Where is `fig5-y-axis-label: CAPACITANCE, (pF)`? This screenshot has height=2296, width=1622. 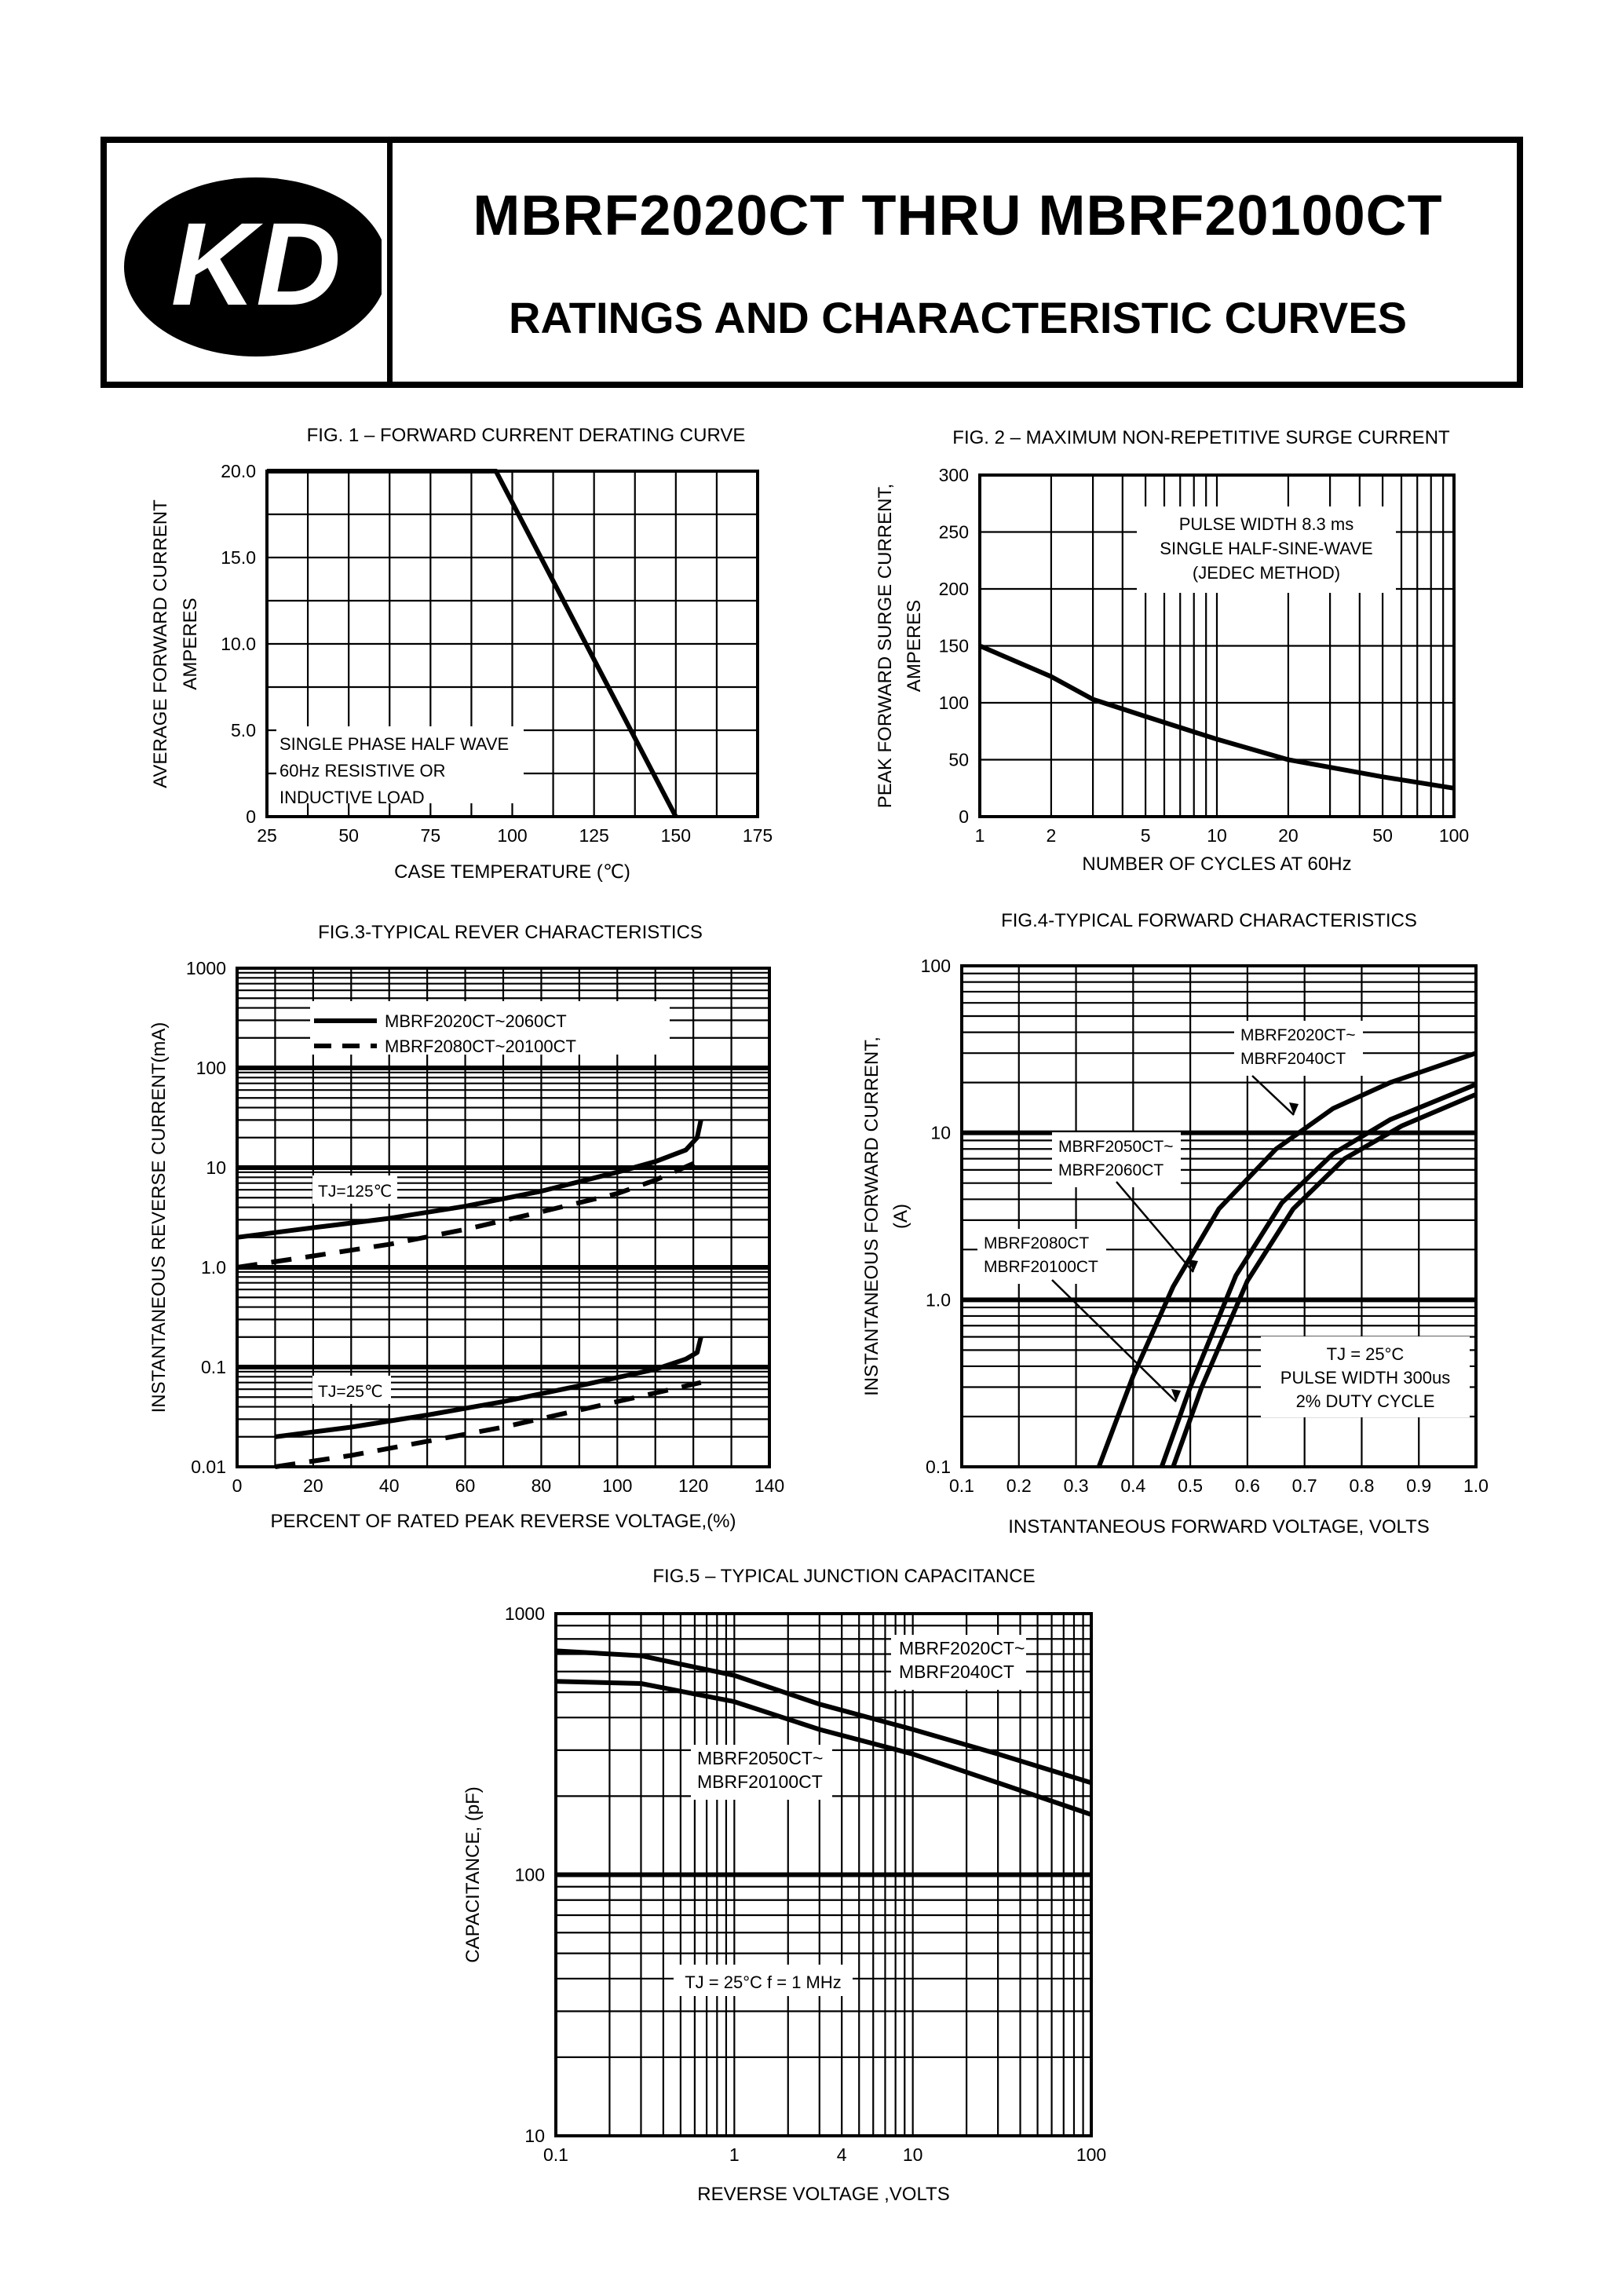
fig5-y-axis-label: CAPACITANCE, (pF) is located at coordinates (473, 1874).